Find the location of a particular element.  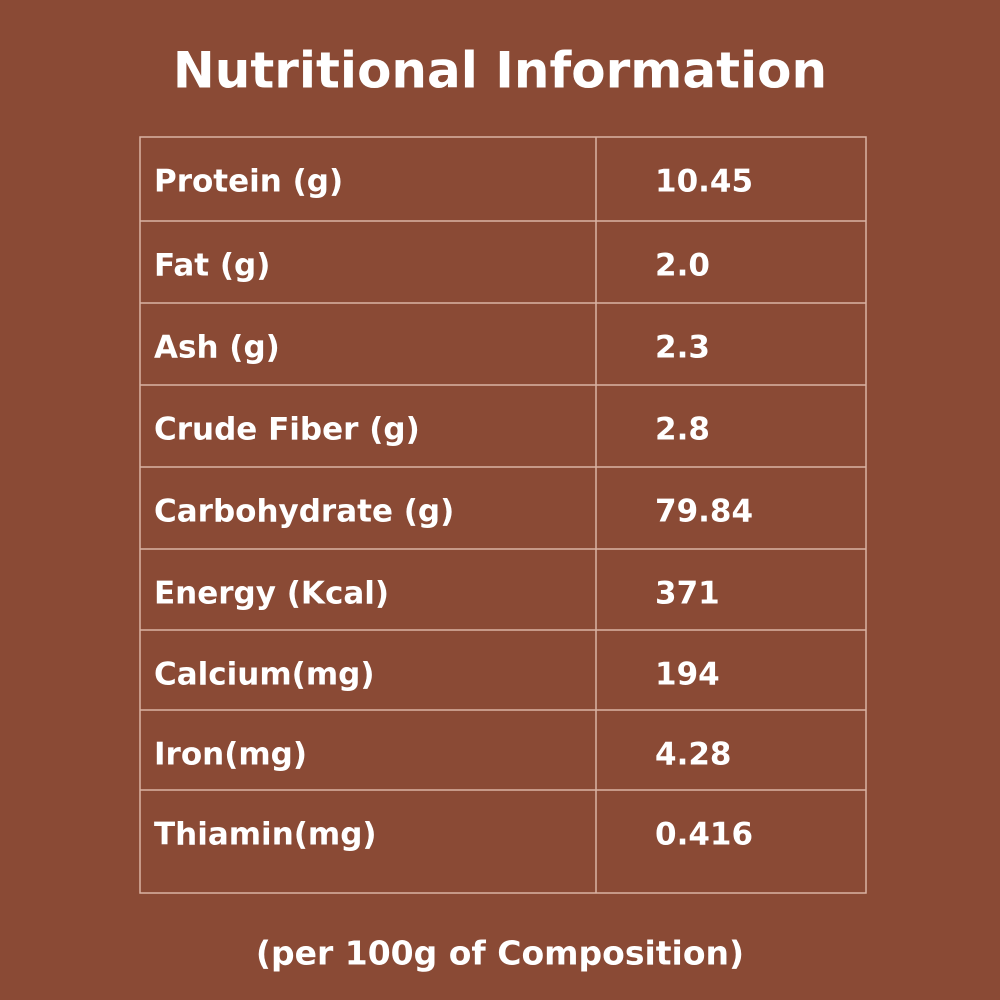

nutrient-name: Calcium(mg) is located at coordinates (264, 675).